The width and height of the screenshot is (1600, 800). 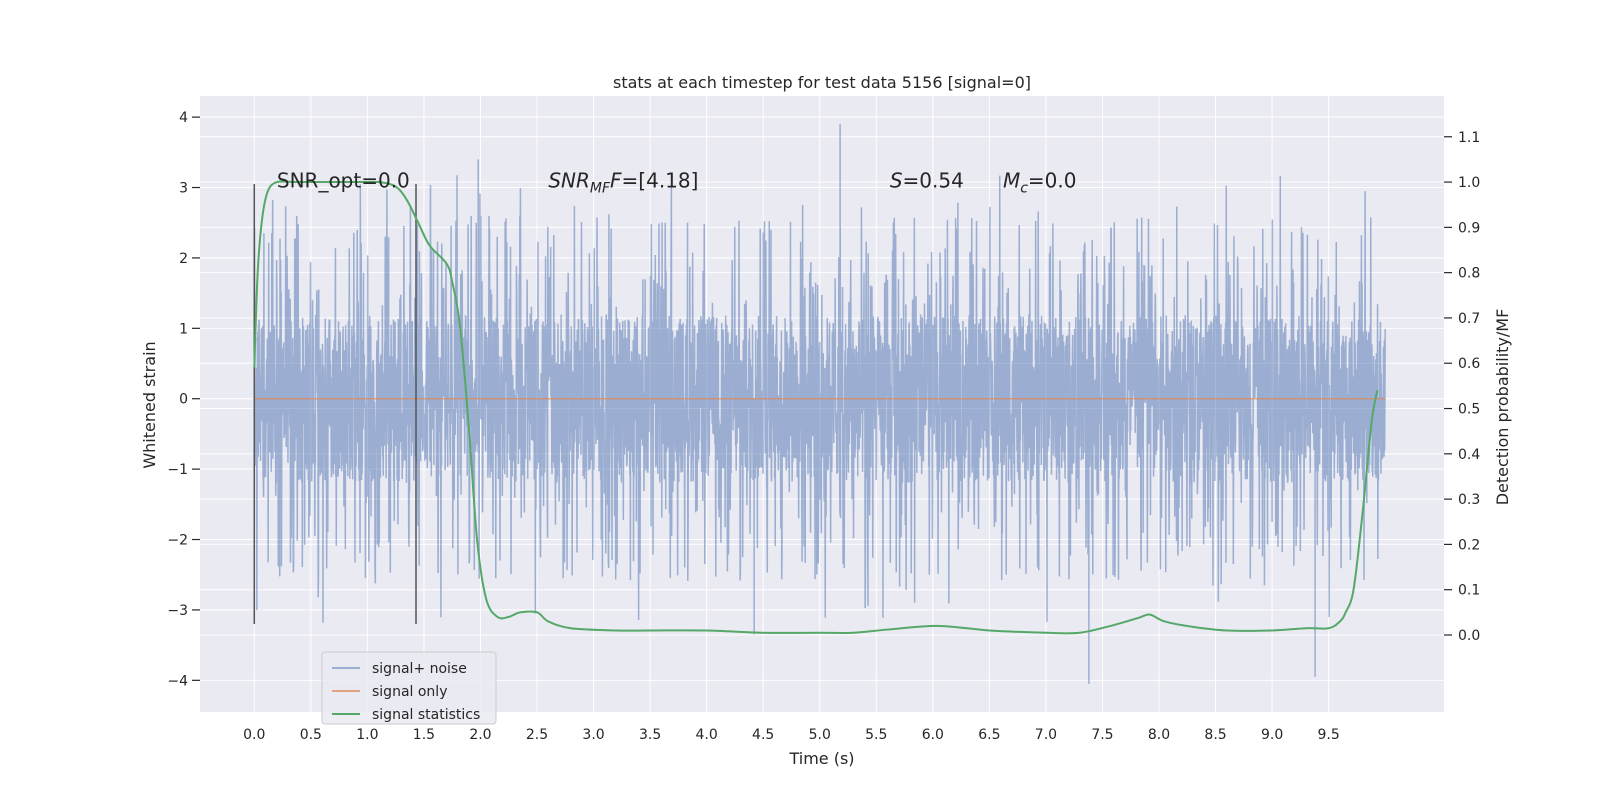 I want to click on y2-tick-label: 1.1, so click(x=1469, y=138).